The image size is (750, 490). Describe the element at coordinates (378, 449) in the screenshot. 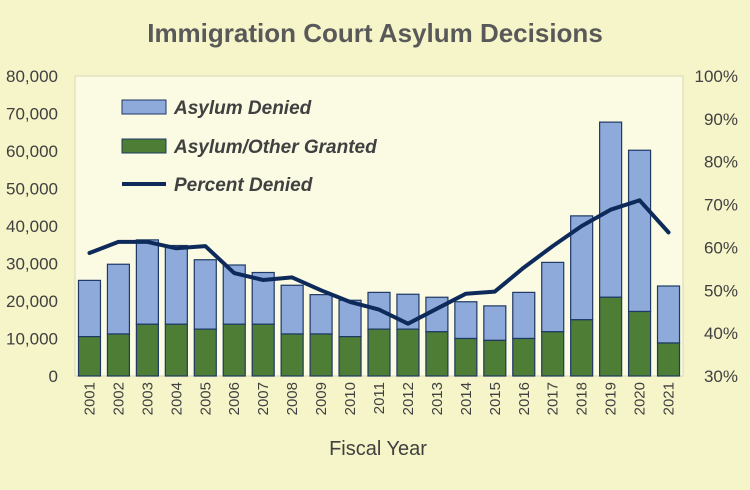

I see `x-axis-title: Fiscal Year` at that location.